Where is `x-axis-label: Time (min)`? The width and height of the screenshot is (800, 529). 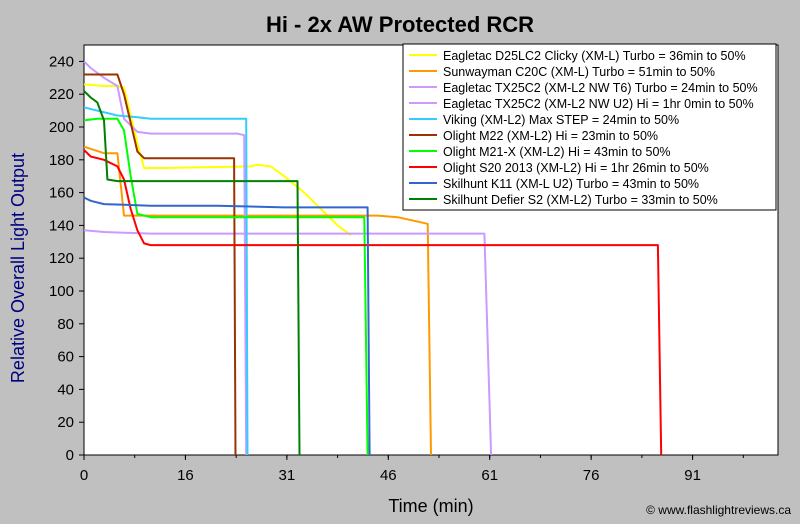 x-axis-label: Time (min) is located at coordinates (430, 506).